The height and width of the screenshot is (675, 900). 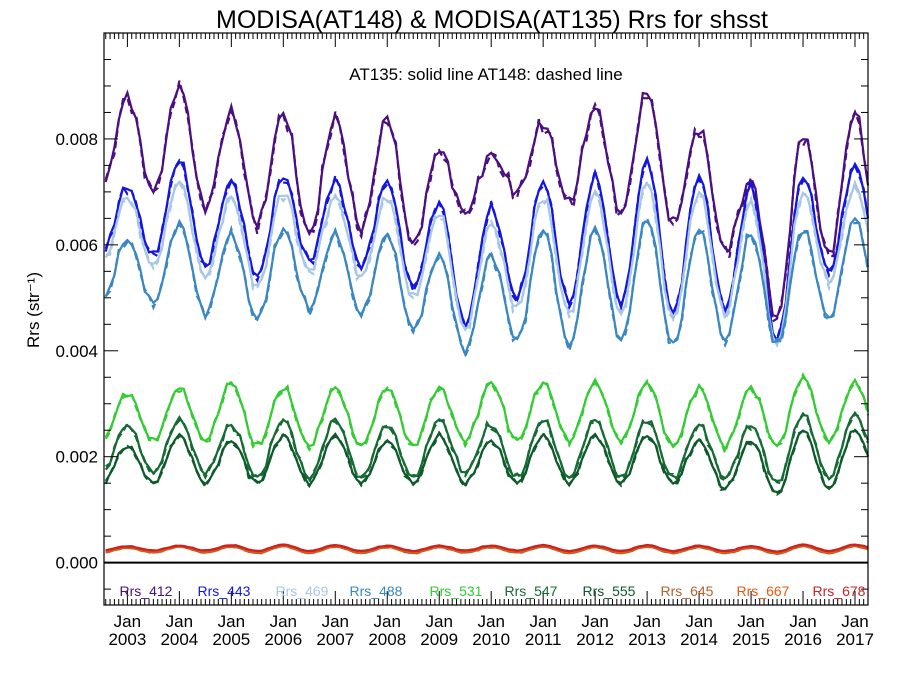 What do you see at coordinates (531, 591) in the screenshot?
I see `legend-entry-rrs-547: Rrs_547` at bounding box center [531, 591].